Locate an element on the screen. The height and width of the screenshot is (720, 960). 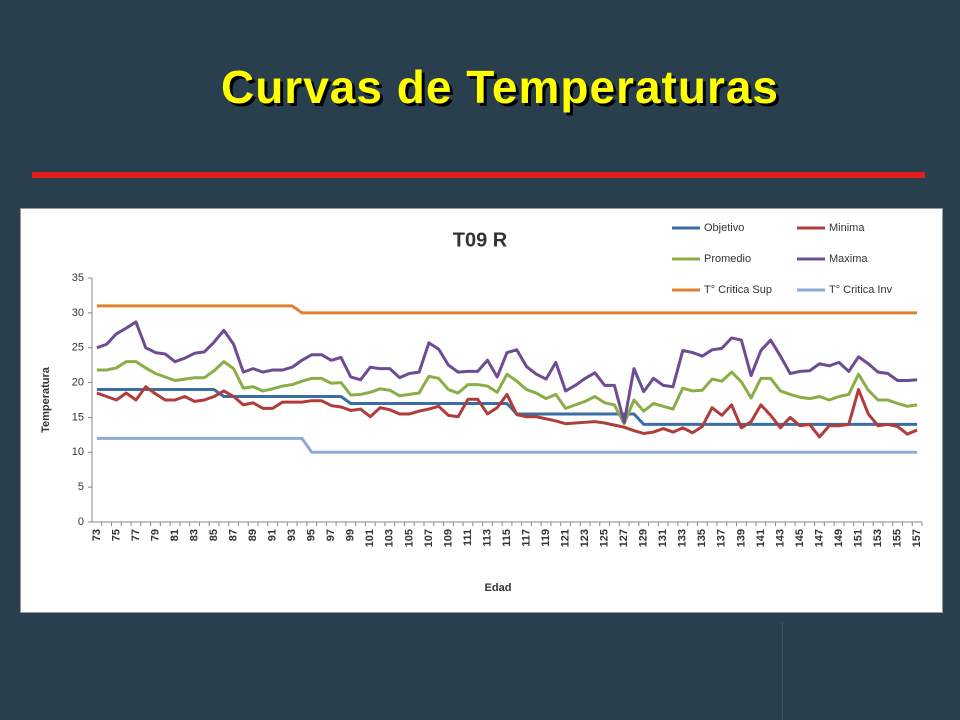
y-tick-label: 15 is located at coordinates (78, 417).